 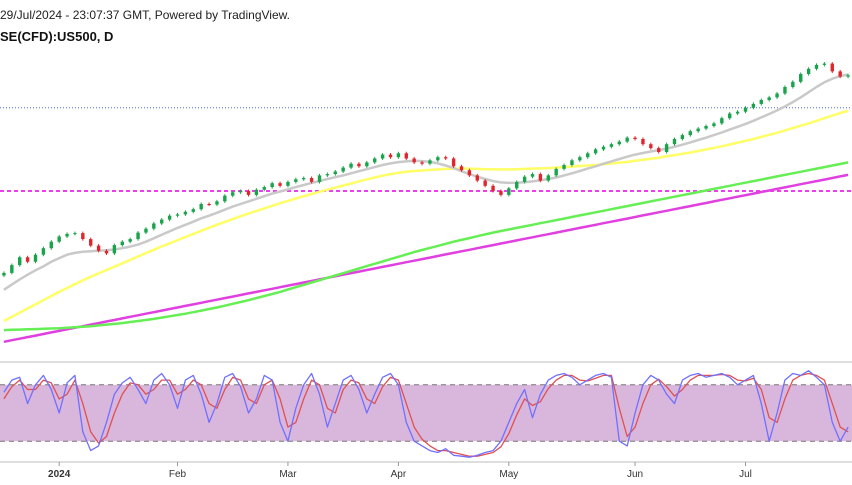 I want to click on x-tick-label: 2024, so click(x=59, y=474).